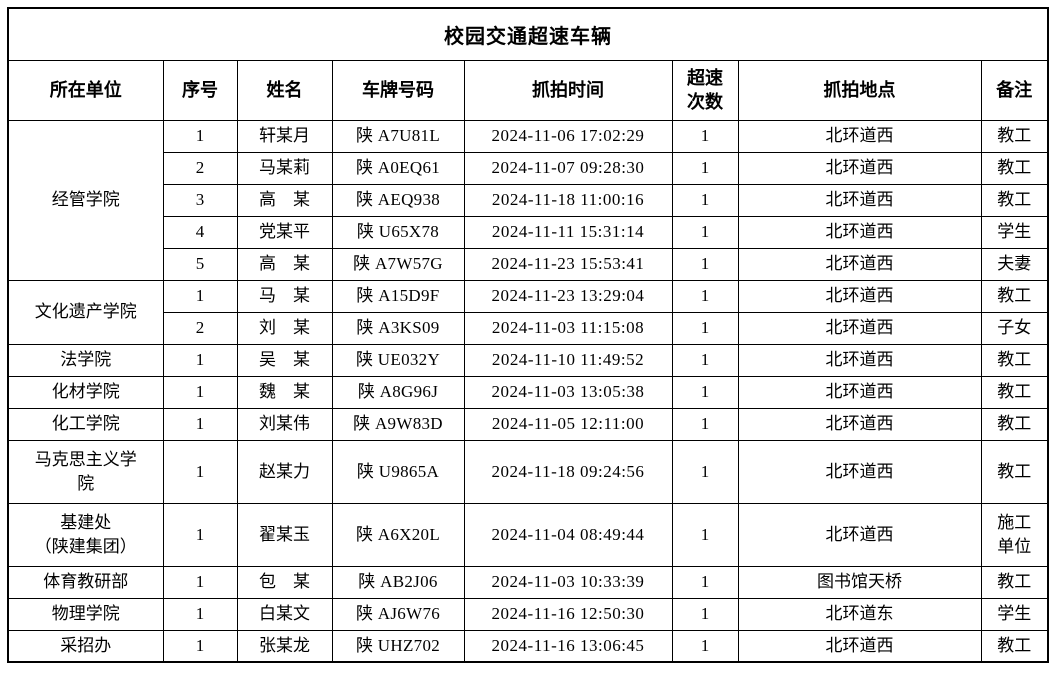 Image resolution: width=1054 pixels, height=680 pixels. I want to click on cell-name: 马某莉, so click(284, 168).